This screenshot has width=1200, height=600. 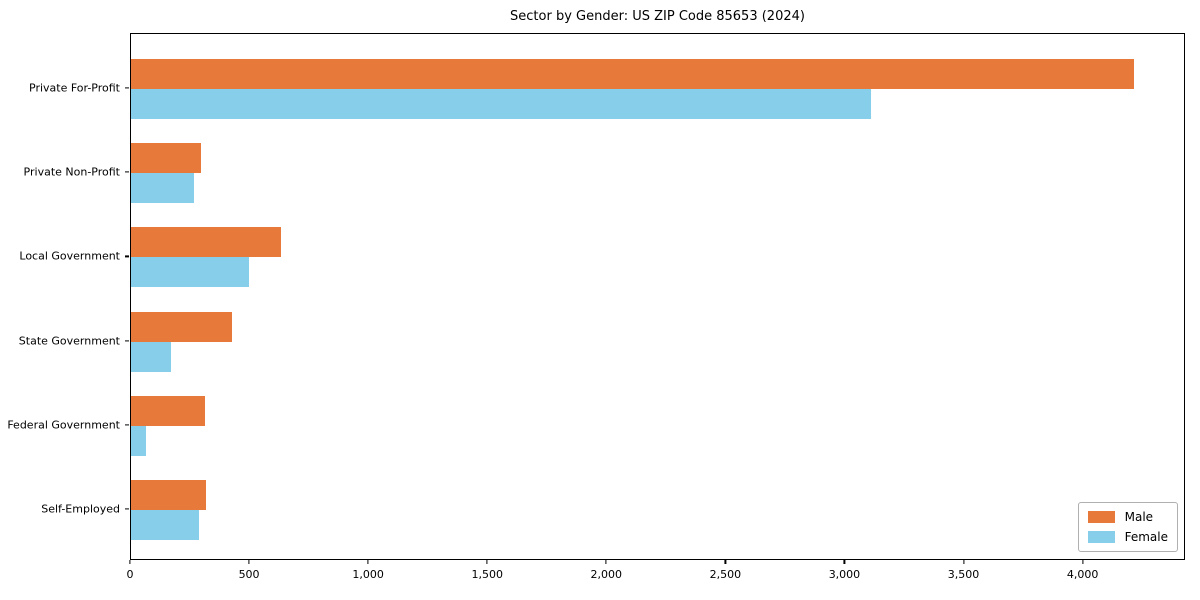 I want to click on x-tick-label-0: 0, so click(x=130, y=574).